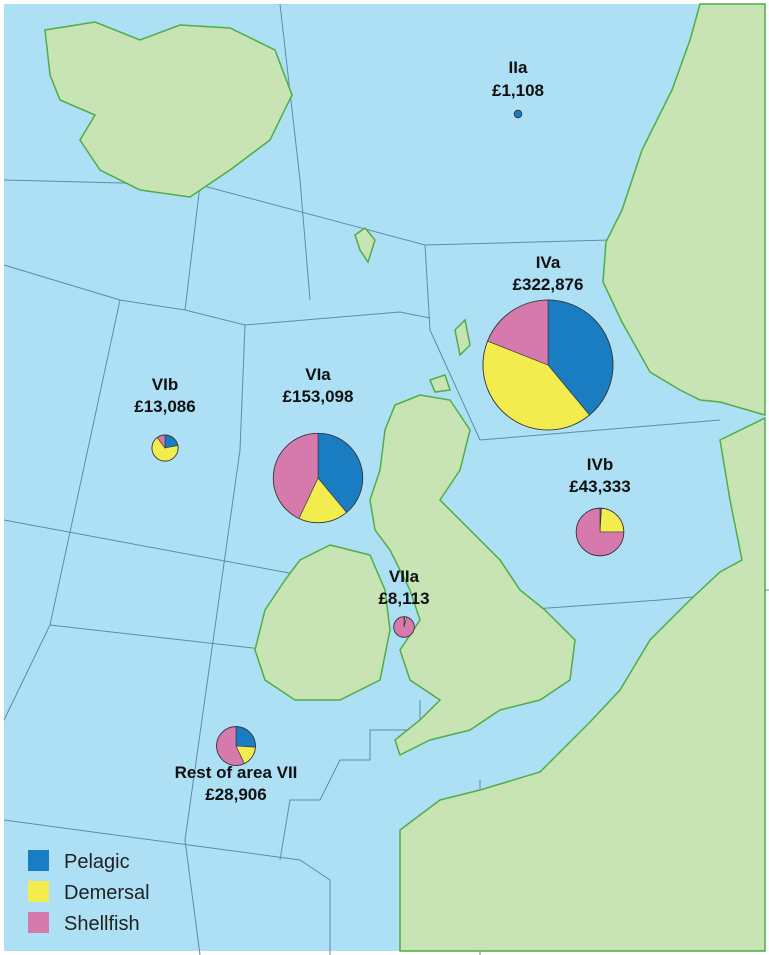 The width and height of the screenshot is (769, 955). I want to click on area-value: £322,876, so click(548, 284).